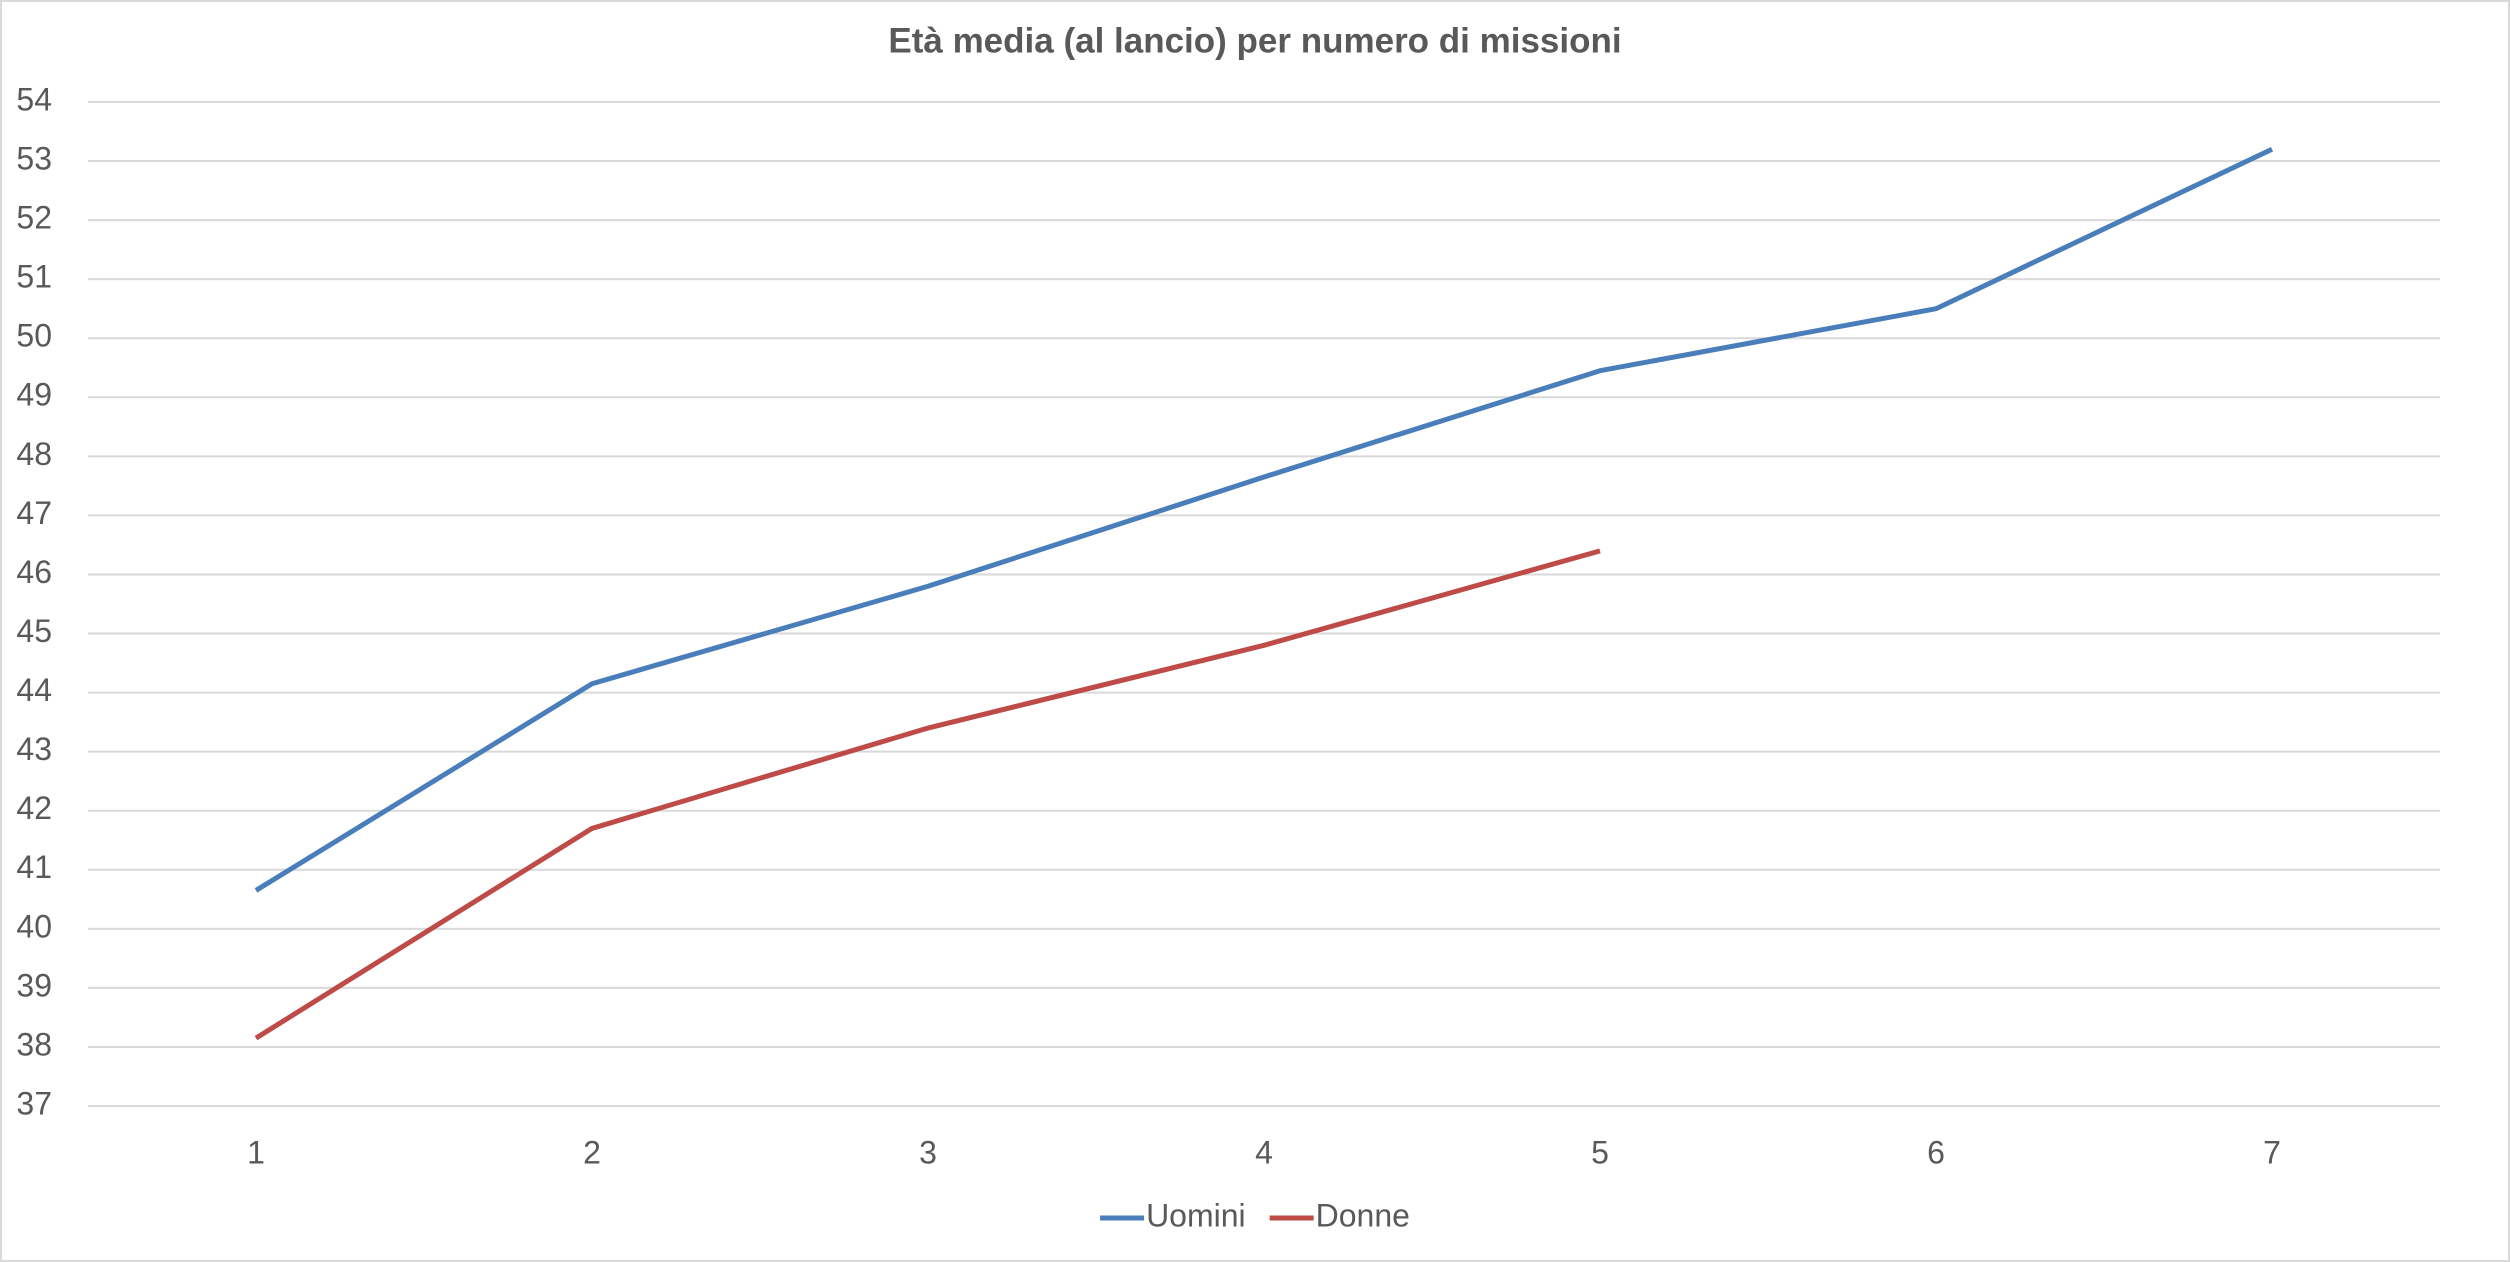 The height and width of the screenshot is (1262, 2510). What do you see at coordinates (1264, 1152) in the screenshot?
I see `x-tick-label: 4` at bounding box center [1264, 1152].